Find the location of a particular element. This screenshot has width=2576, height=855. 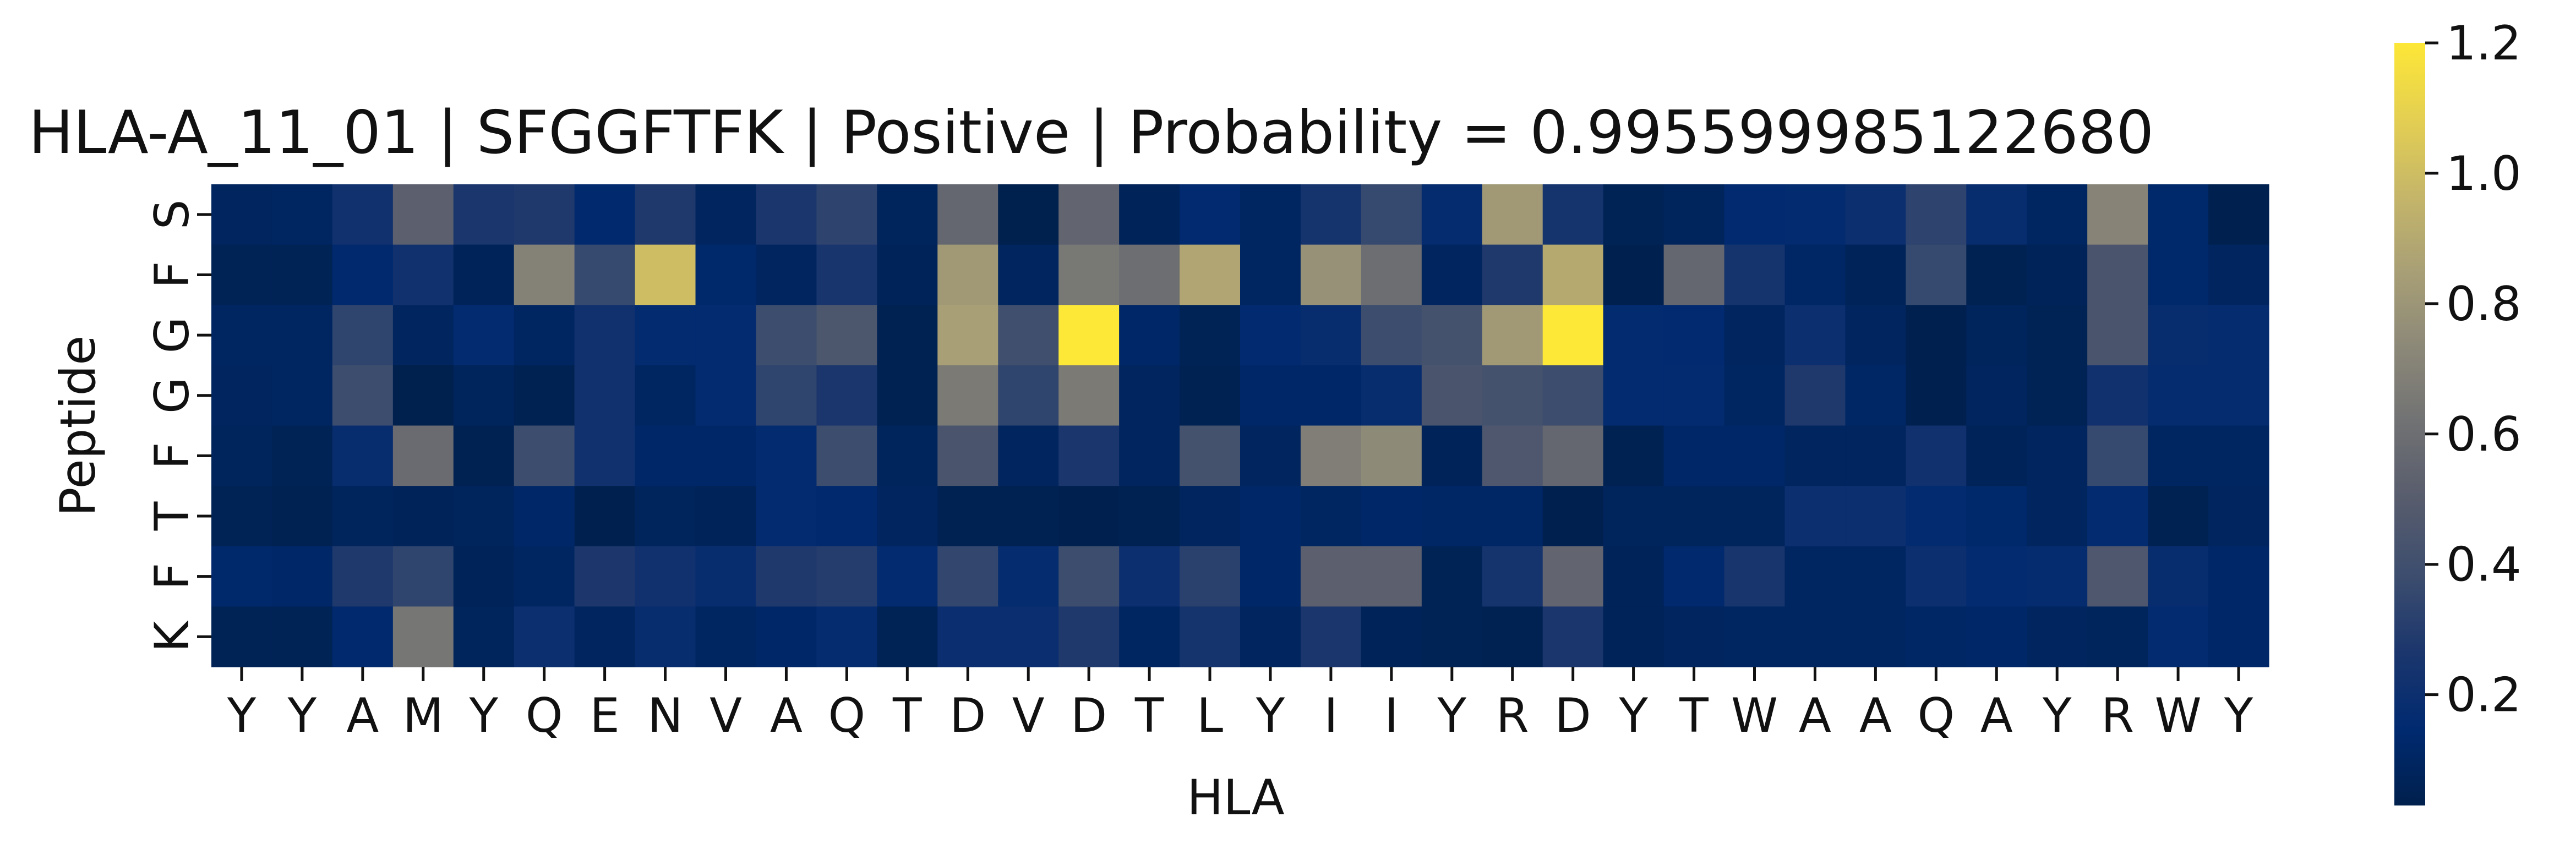

x-tick-label: D is located at coordinates (1089, 715).